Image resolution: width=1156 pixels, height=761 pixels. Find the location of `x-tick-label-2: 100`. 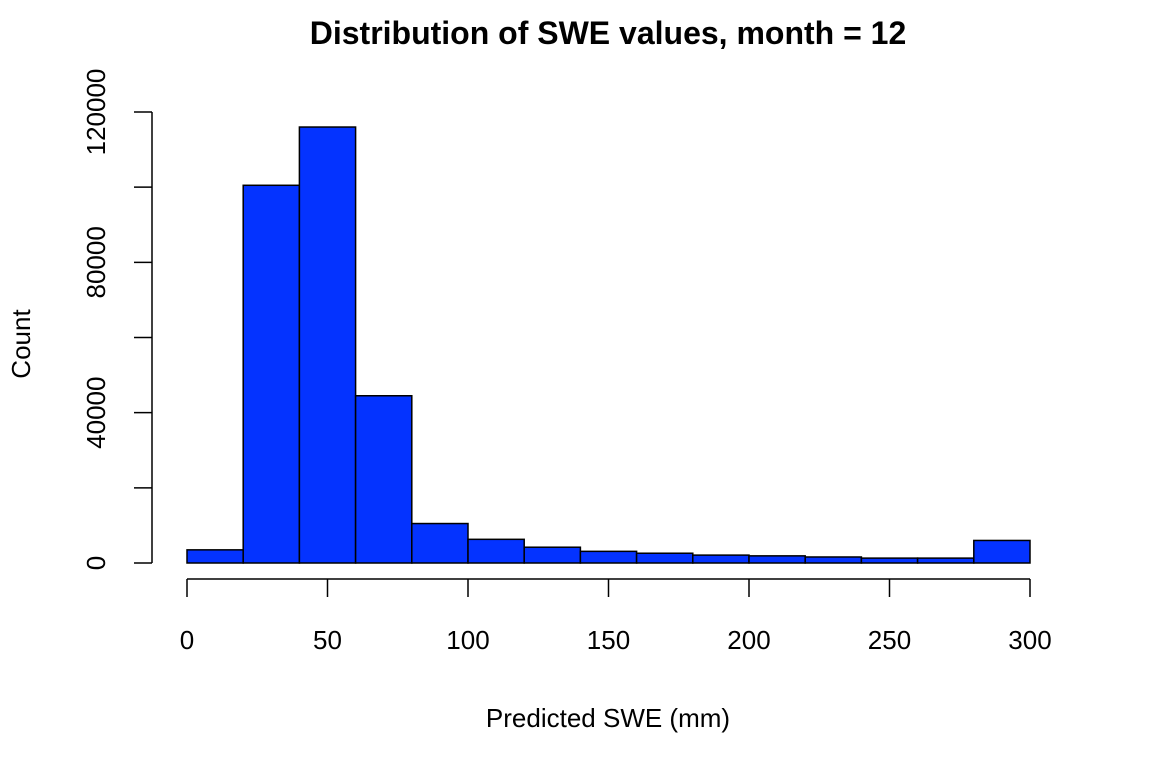

x-tick-label-2: 100 is located at coordinates (467, 640).